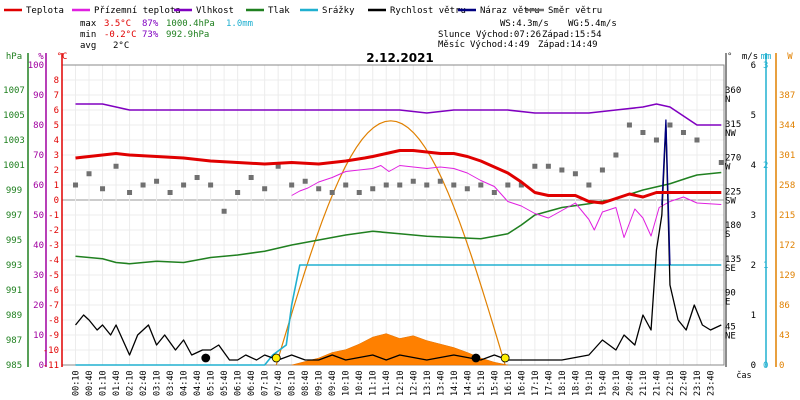  What do you see at coordinates (727, 235) in the screenshot?
I see `tick-direction-compass: S` at bounding box center [727, 235].